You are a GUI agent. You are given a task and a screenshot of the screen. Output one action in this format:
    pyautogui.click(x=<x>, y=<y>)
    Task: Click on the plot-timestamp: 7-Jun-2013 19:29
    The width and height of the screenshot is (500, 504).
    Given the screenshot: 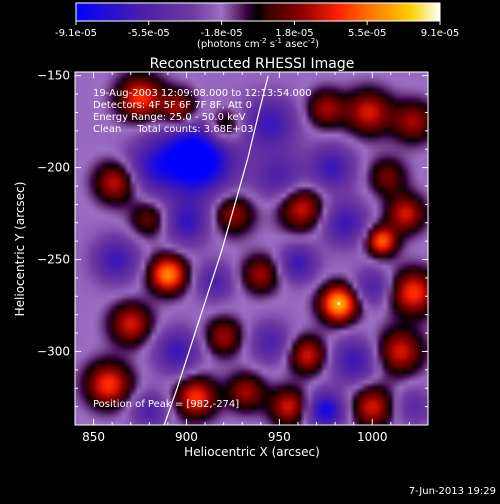 What is the action you would take?
    pyautogui.click(x=452, y=491)
    